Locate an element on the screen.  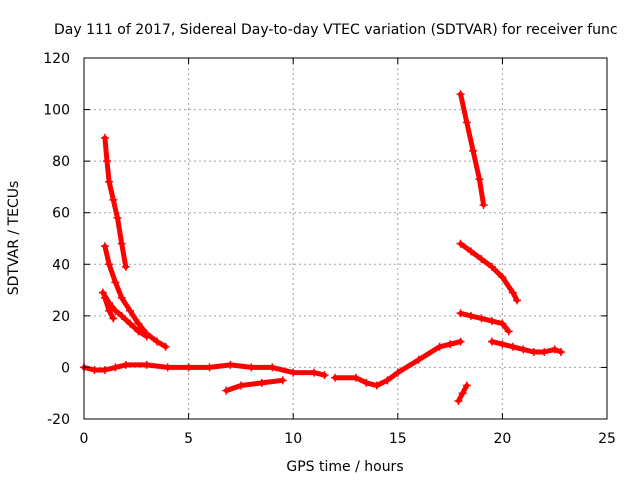
x-tick-label: 0 is located at coordinates (84, 439).